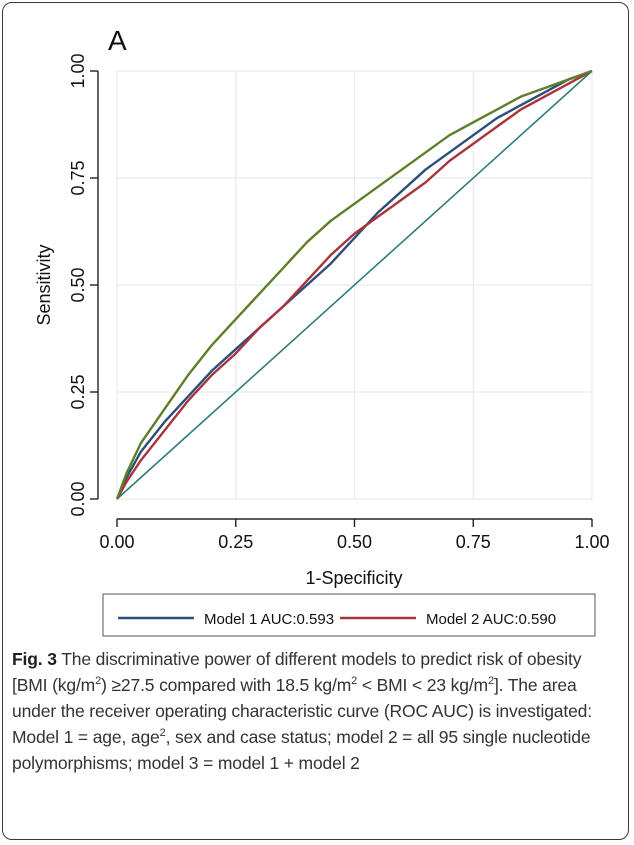 The image size is (634, 845). Describe the element at coordinates (78, 70) in the screenshot. I see `y-tick-label: 1.00` at that location.